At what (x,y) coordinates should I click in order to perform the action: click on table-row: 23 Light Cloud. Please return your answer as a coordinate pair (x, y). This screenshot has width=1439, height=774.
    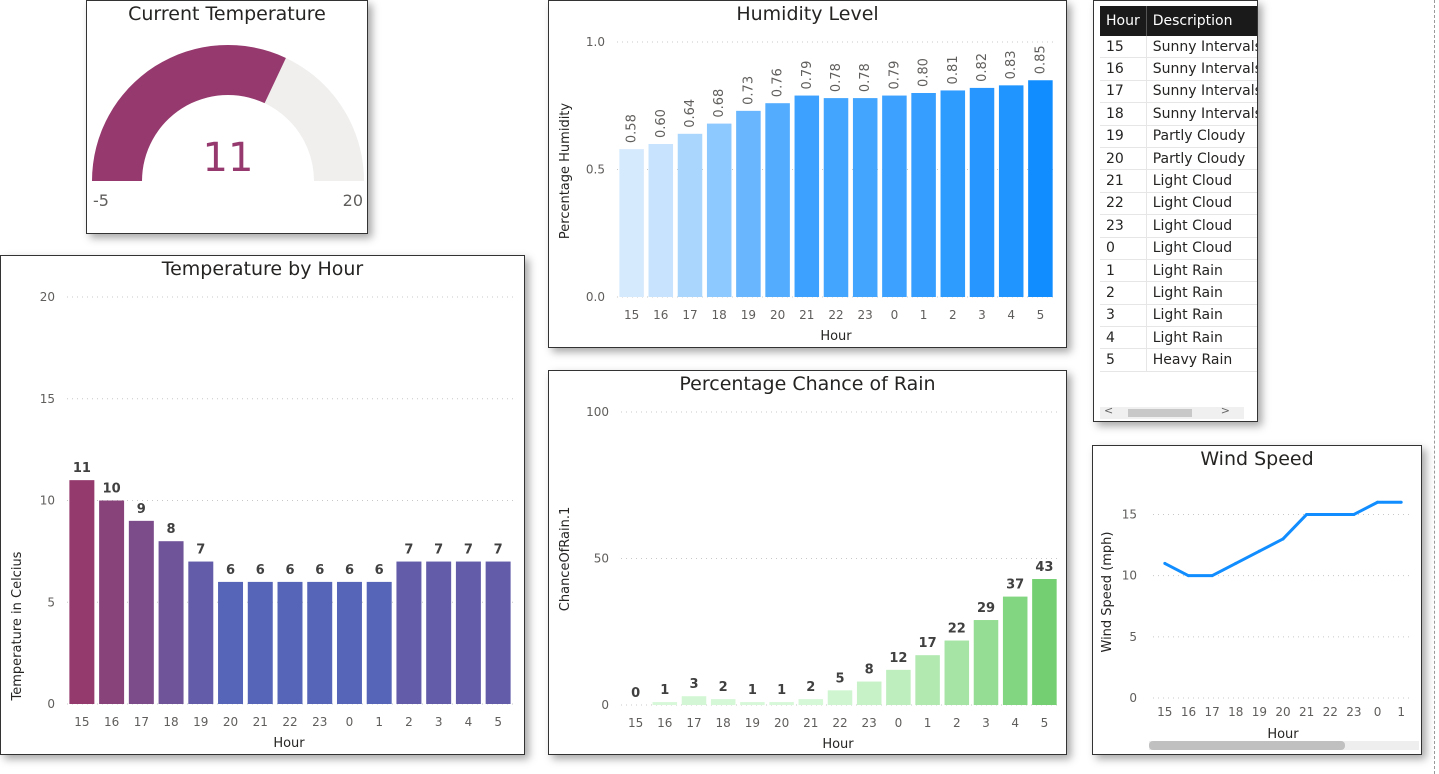
    Looking at the image, I should click on (1178, 226).